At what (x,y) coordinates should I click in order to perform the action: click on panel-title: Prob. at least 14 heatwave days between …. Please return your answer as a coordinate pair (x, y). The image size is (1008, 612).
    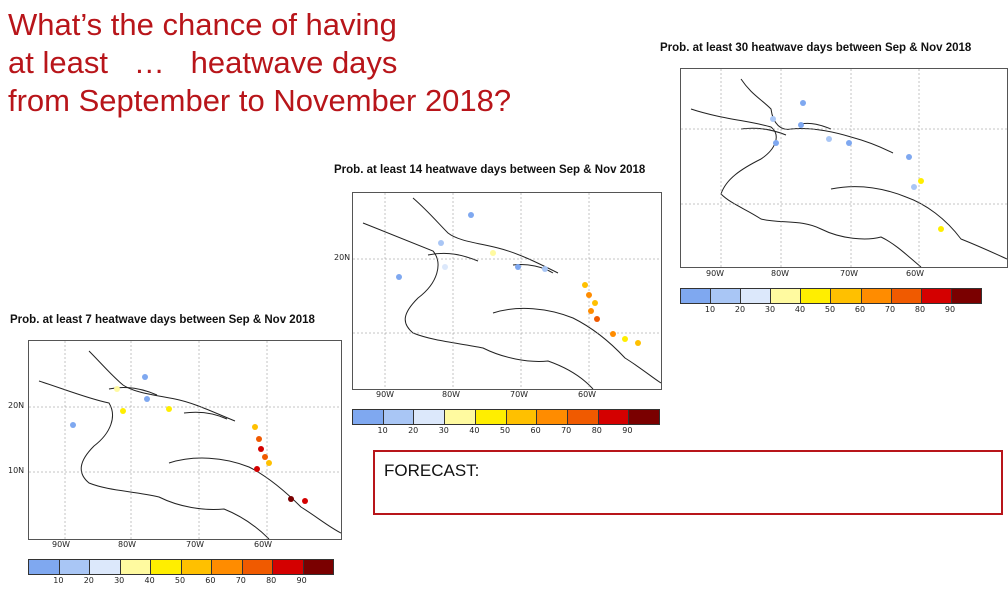
    Looking at the image, I should click on (490, 170).